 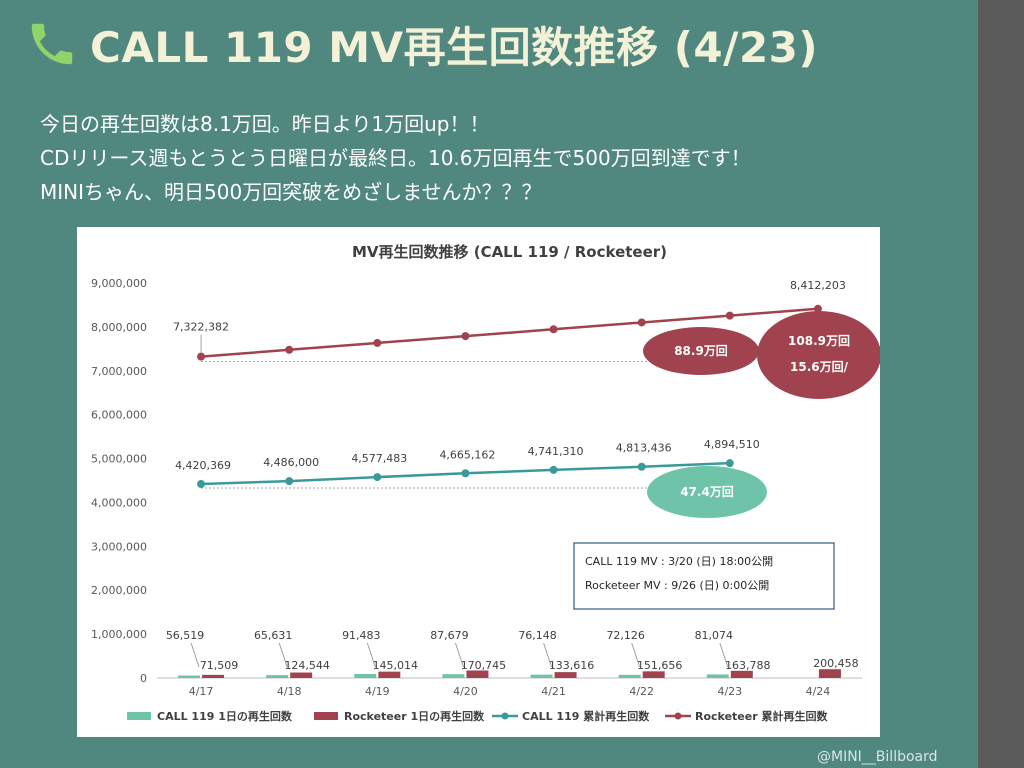 What do you see at coordinates (52, 44) in the screenshot?
I see `phone-icon` at bounding box center [52, 44].